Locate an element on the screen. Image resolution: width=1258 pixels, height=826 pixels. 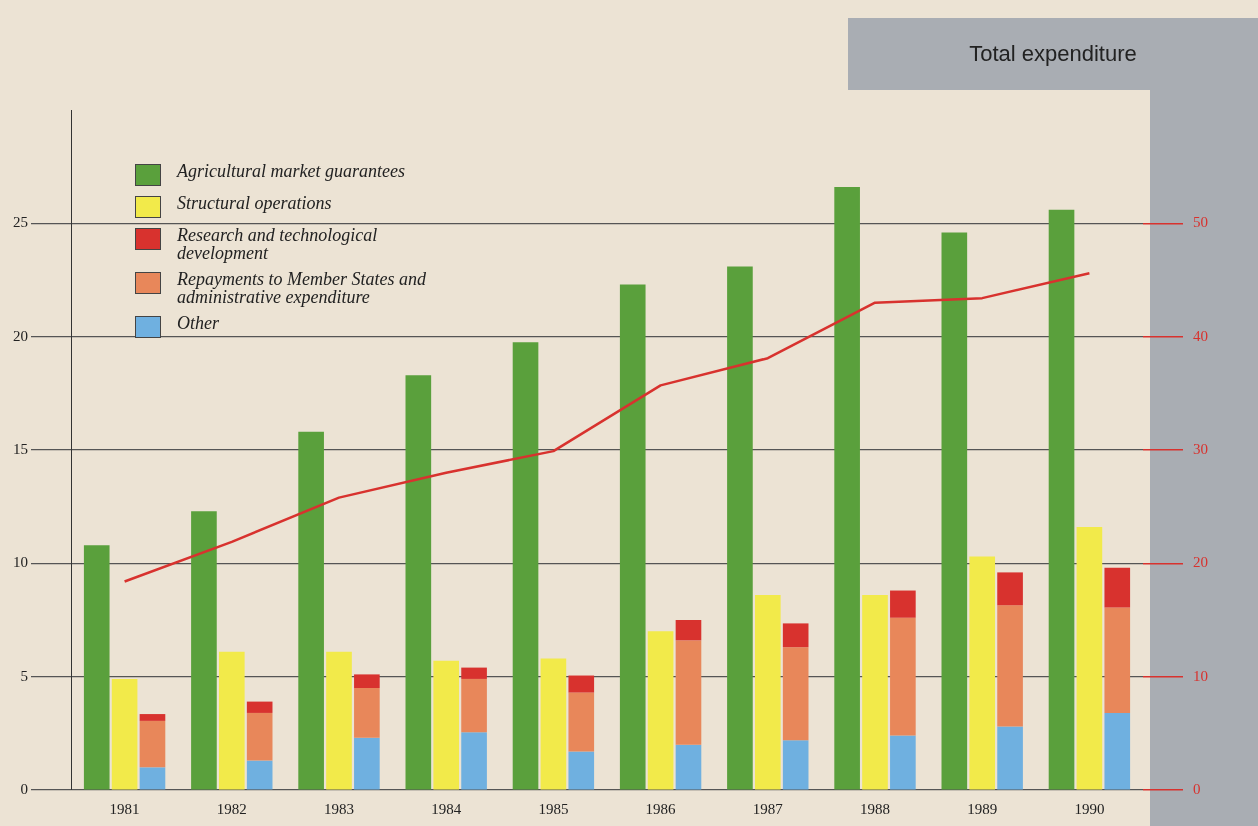
x-tick-label: 1987 is located at coordinates (768, 808).